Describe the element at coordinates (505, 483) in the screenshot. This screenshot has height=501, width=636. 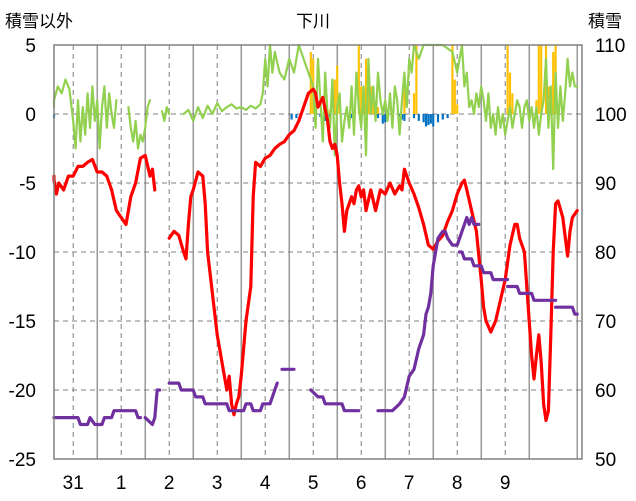
I see `x-tick-label: 9` at that location.